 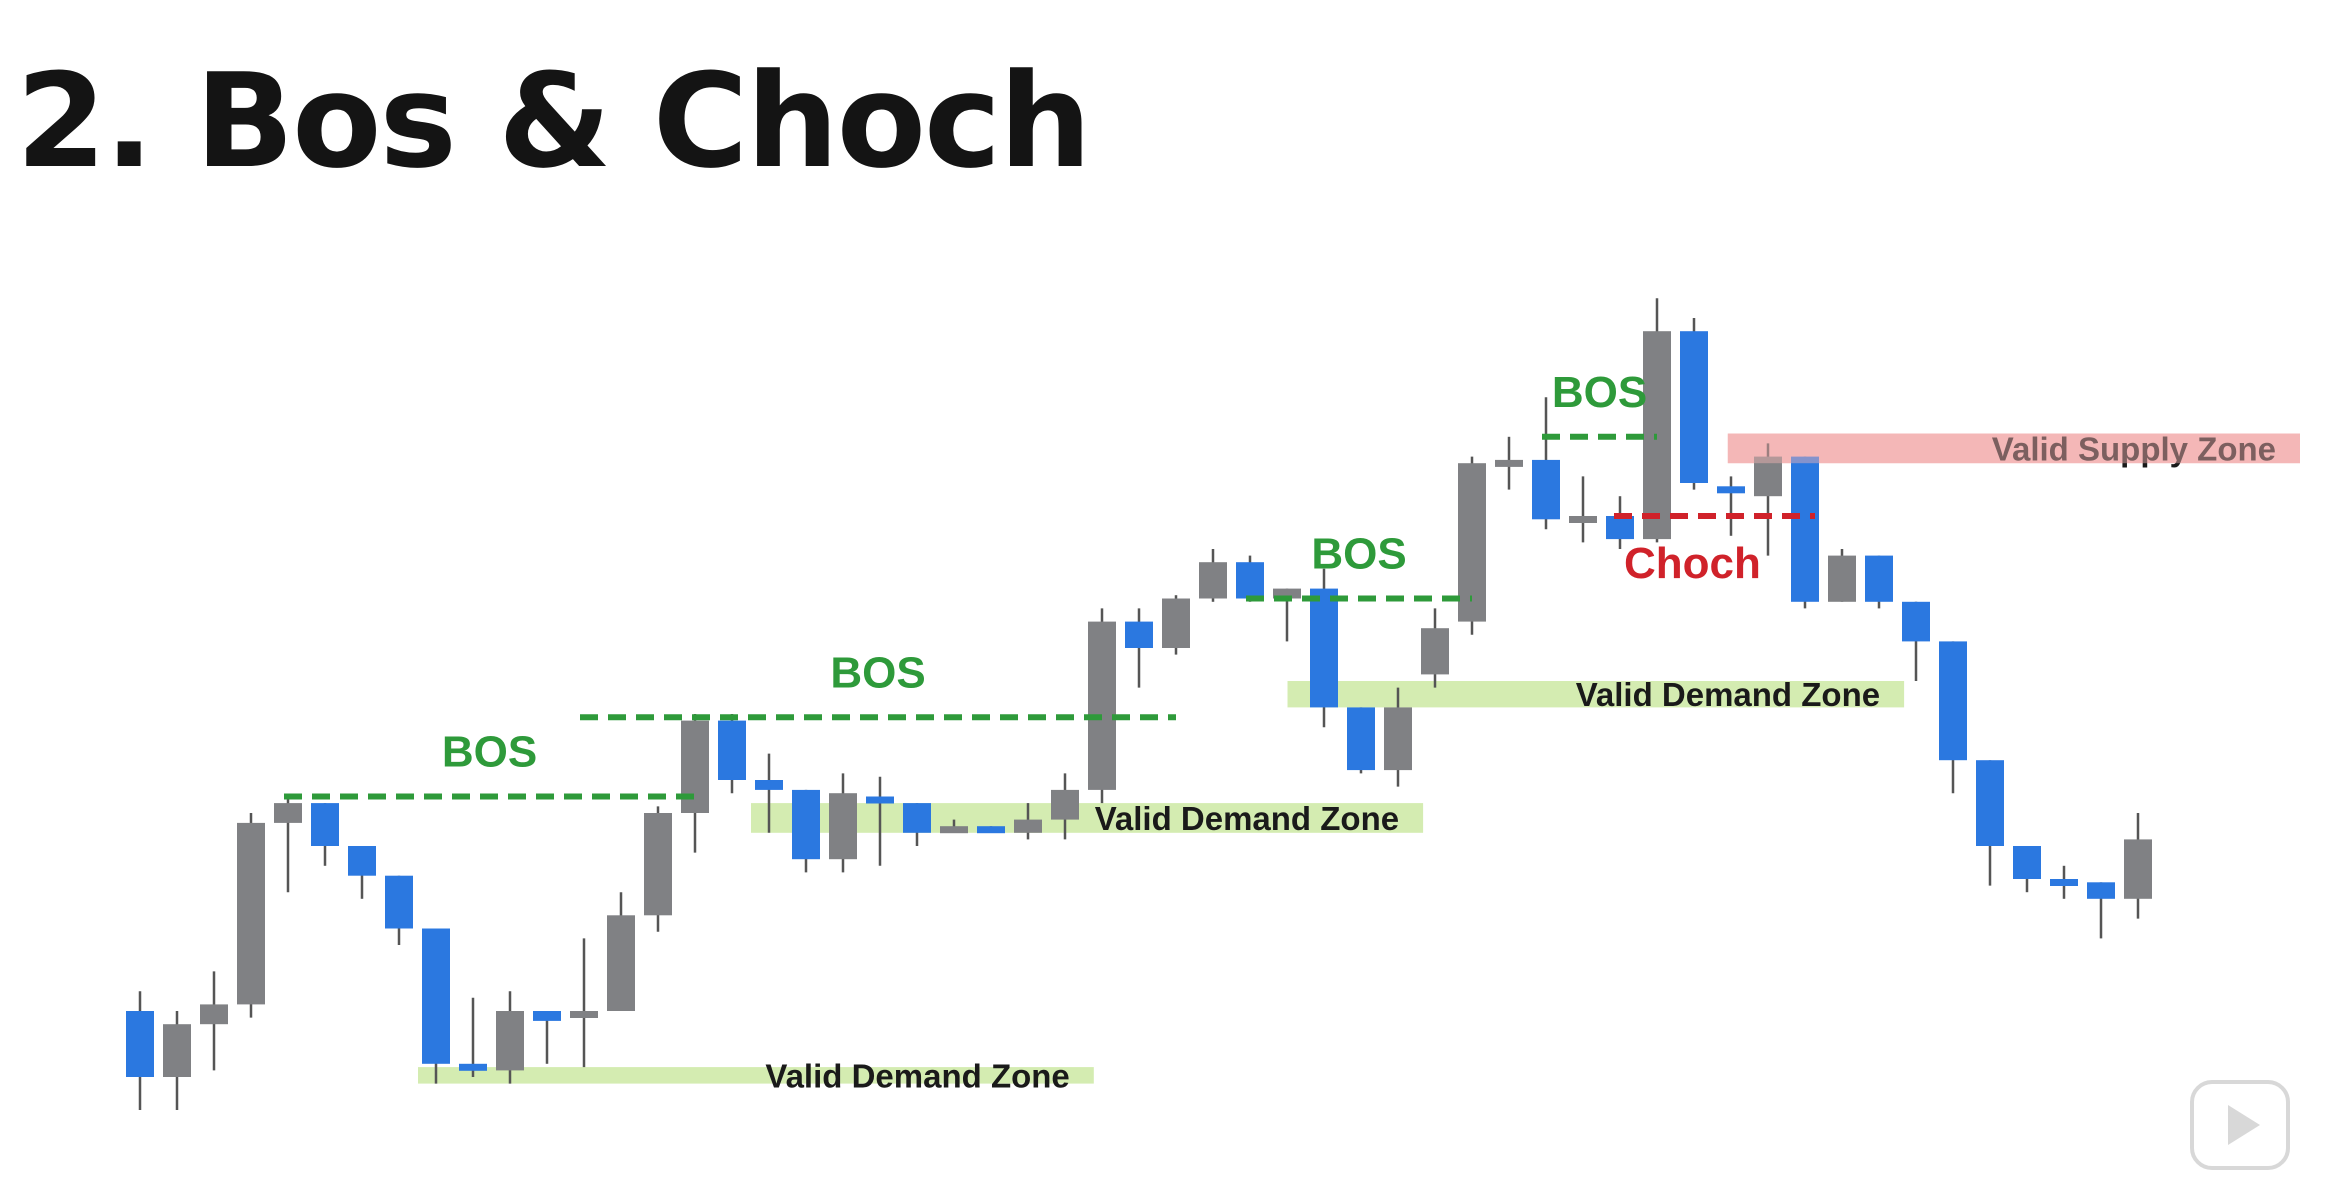 What do you see at coordinates (1599, 392) in the screenshot?
I see `bos-label-3: BOS` at bounding box center [1599, 392].